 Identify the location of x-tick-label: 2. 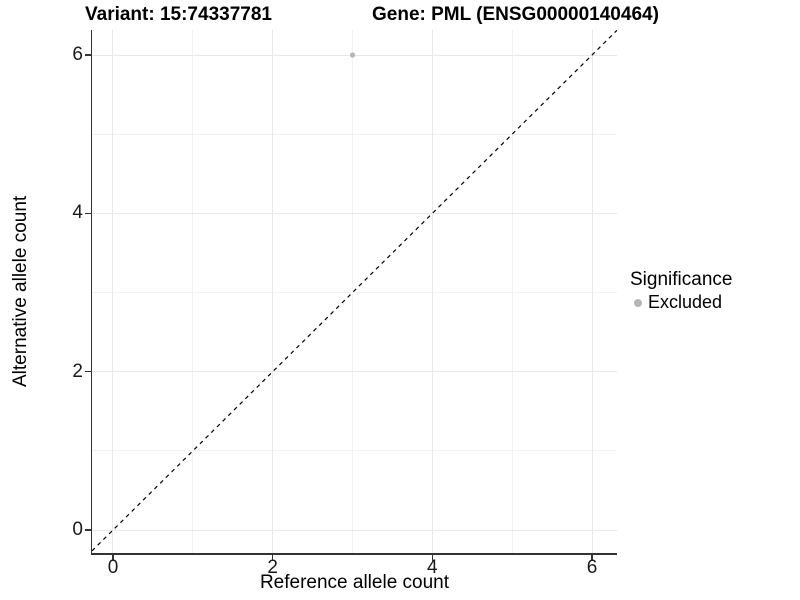
(272, 567).